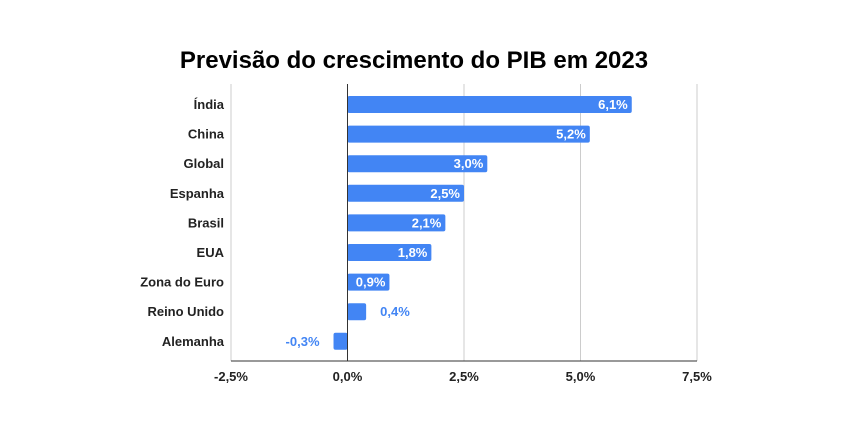 This screenshot has height=430, width=842. What do you see at coordinates (193, 341) in the screenshot?
I see `category-label: Alemanha` at bounding box center [193, 341].